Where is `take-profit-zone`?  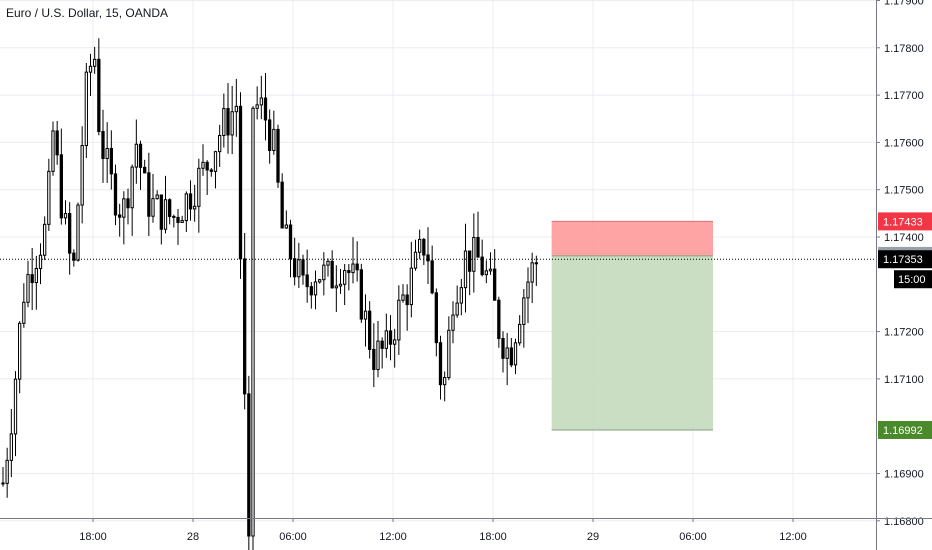 take-profit-zone is located at coordinates (632, 342).